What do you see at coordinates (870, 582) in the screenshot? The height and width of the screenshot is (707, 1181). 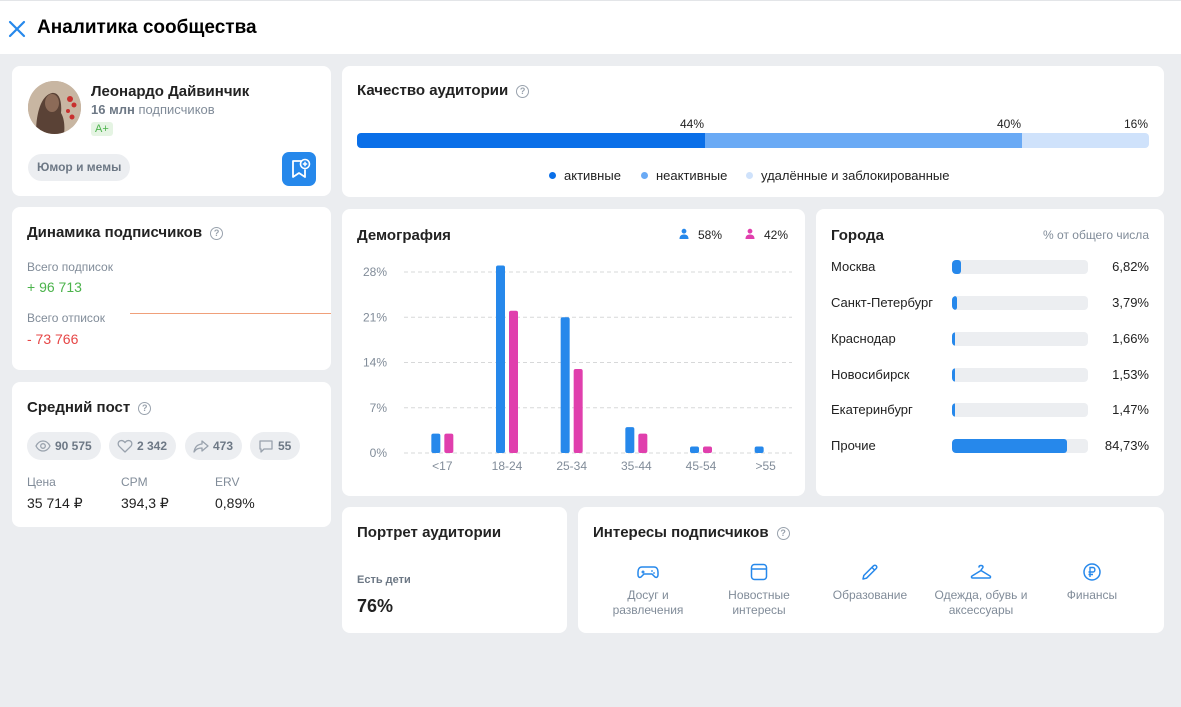 I see `interest-education: Образование` at bounding box center [870, 582].